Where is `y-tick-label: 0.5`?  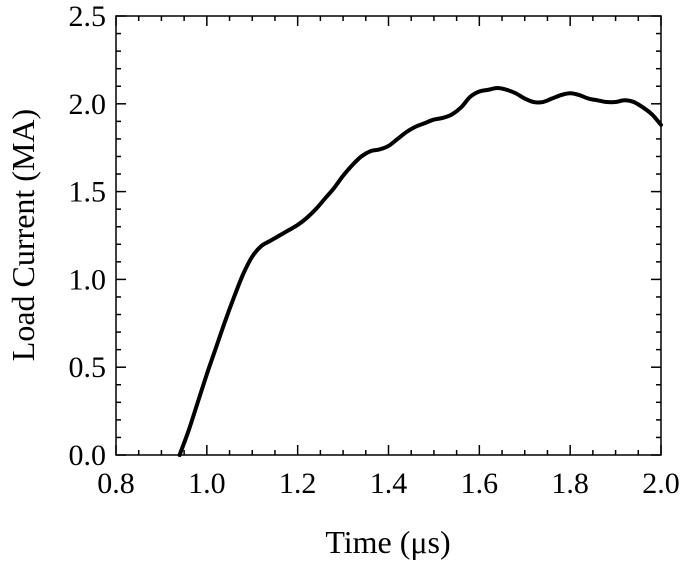
y-tick-label: 0.5 is located at coordinates (88, 367).